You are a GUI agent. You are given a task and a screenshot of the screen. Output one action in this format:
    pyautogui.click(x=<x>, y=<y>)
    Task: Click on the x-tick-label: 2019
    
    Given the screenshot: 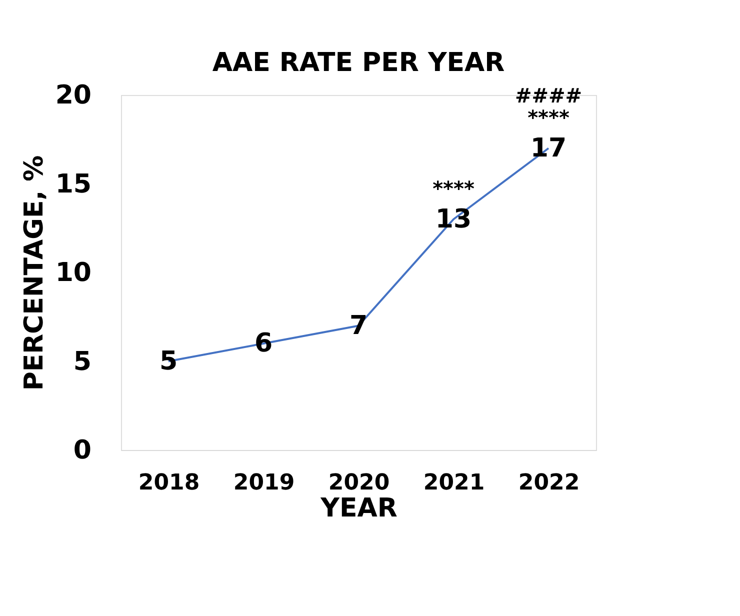 What is the action you would take?
    pyautogui.click(x=264, y=483)
    